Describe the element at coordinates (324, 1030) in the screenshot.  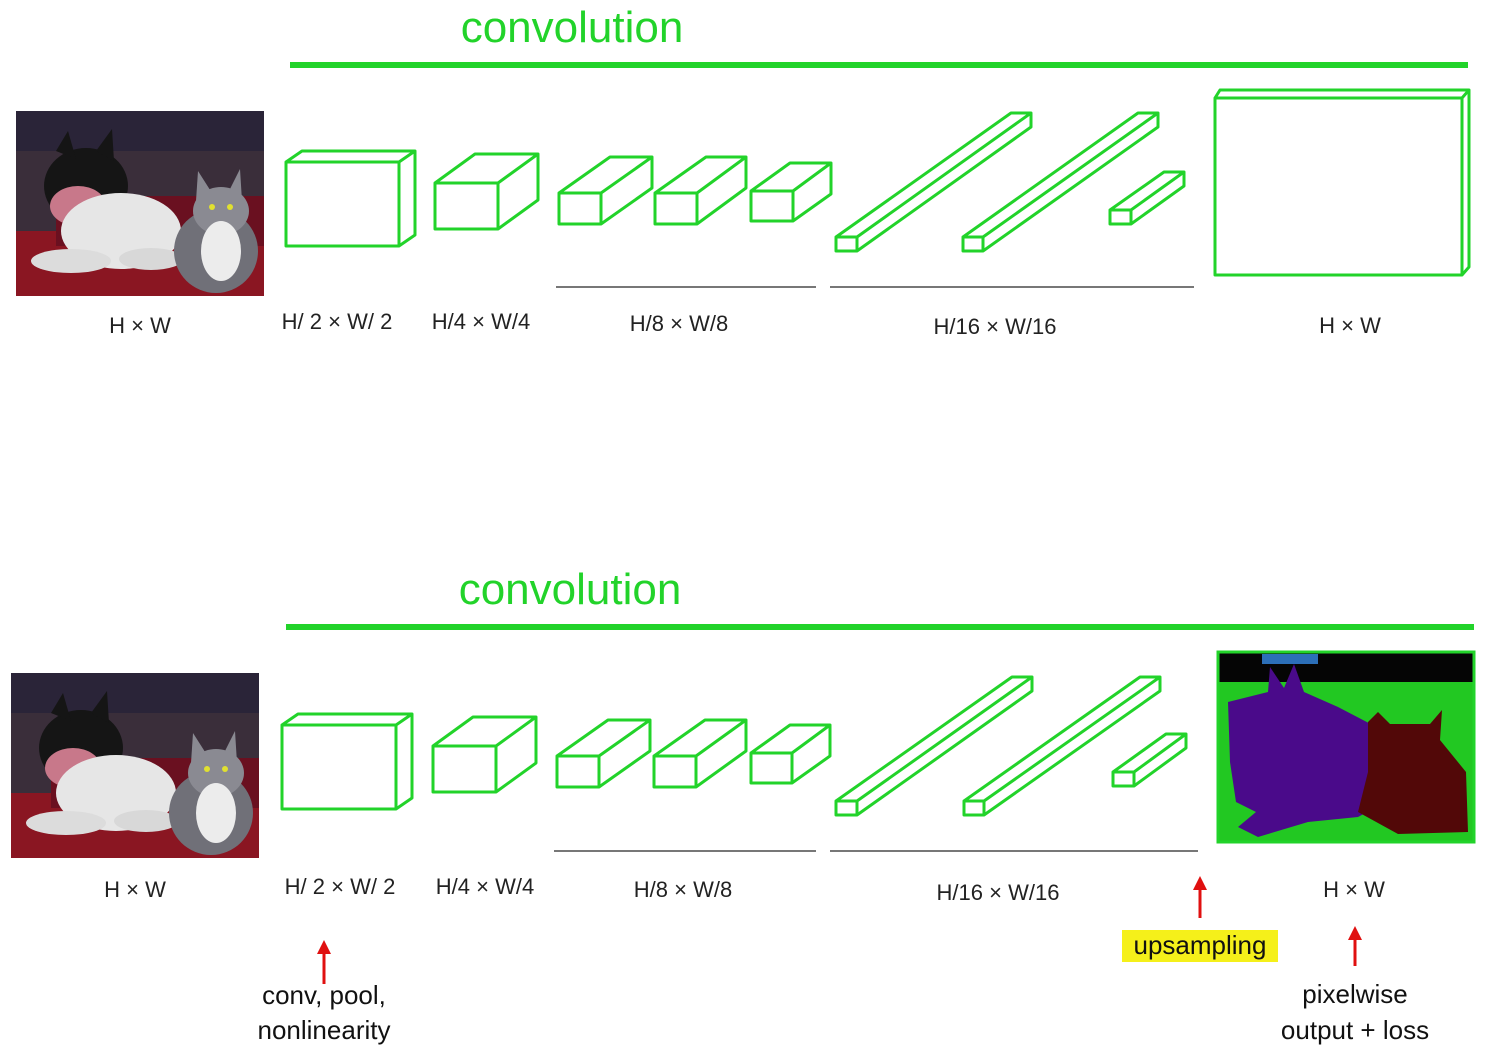
I see `annotation-conv-line2: nonlinearity` at that location.